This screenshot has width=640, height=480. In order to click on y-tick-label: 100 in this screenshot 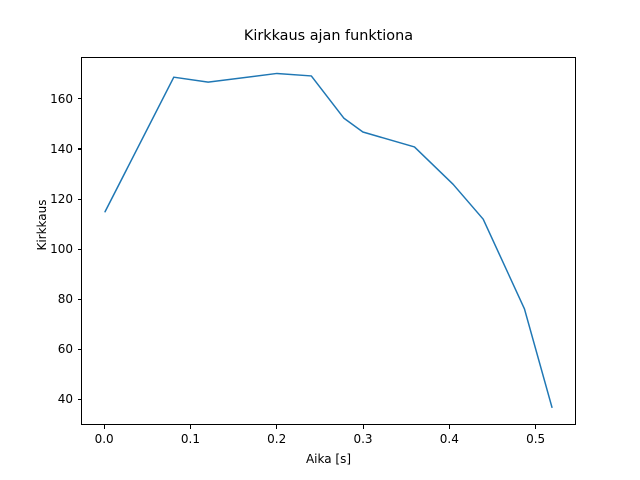, I will do `click(61, 249)`.